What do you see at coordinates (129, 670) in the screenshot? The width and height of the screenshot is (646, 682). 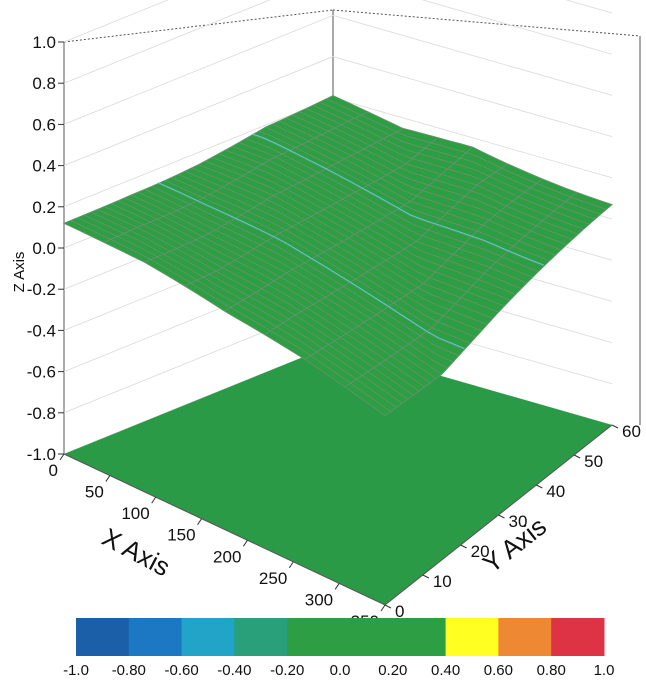 I see `colorbar-tick-label: -0.80` at bounding box center [129, 670].